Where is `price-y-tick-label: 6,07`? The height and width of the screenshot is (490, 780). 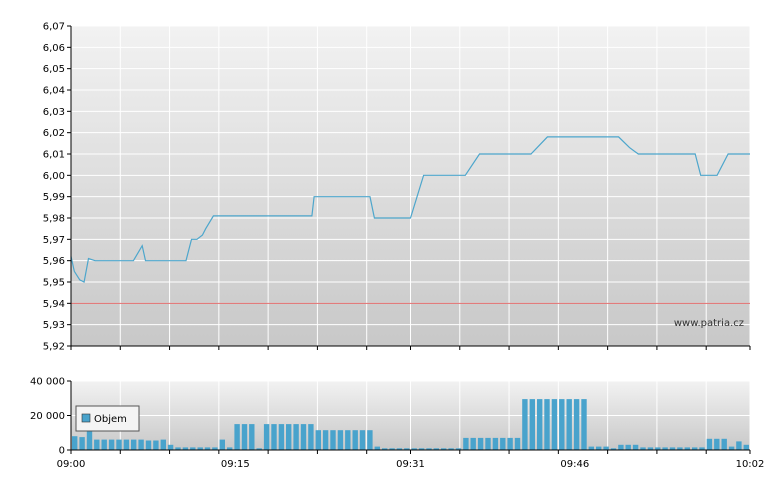 price-y-tick-label: 6,07 is located at coordinates (54, 27).